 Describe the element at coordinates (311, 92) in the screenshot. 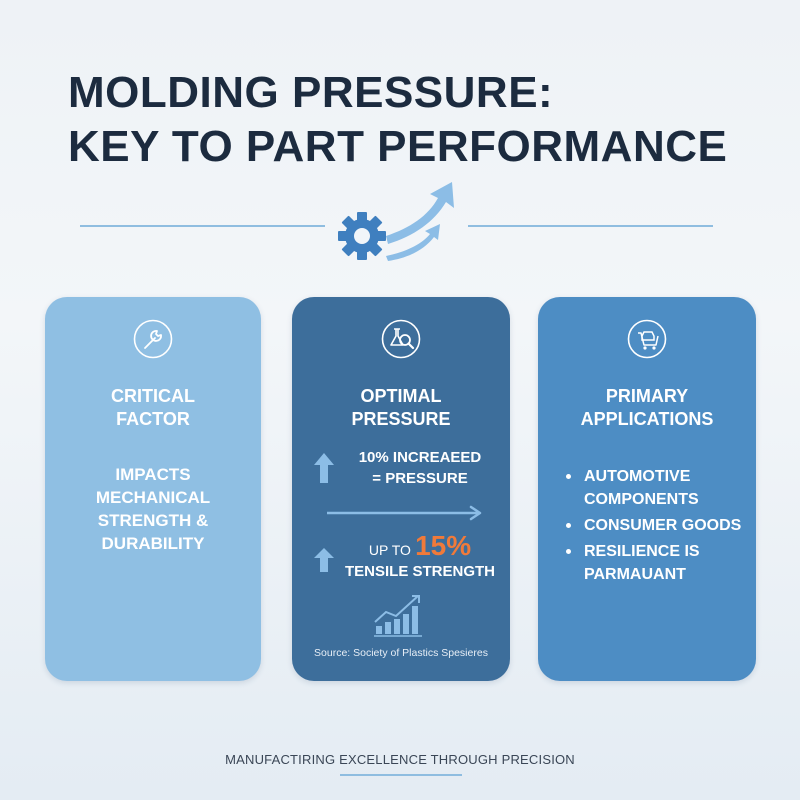

I see `title-line-1: MOLDING PRESSURE:` at that location.